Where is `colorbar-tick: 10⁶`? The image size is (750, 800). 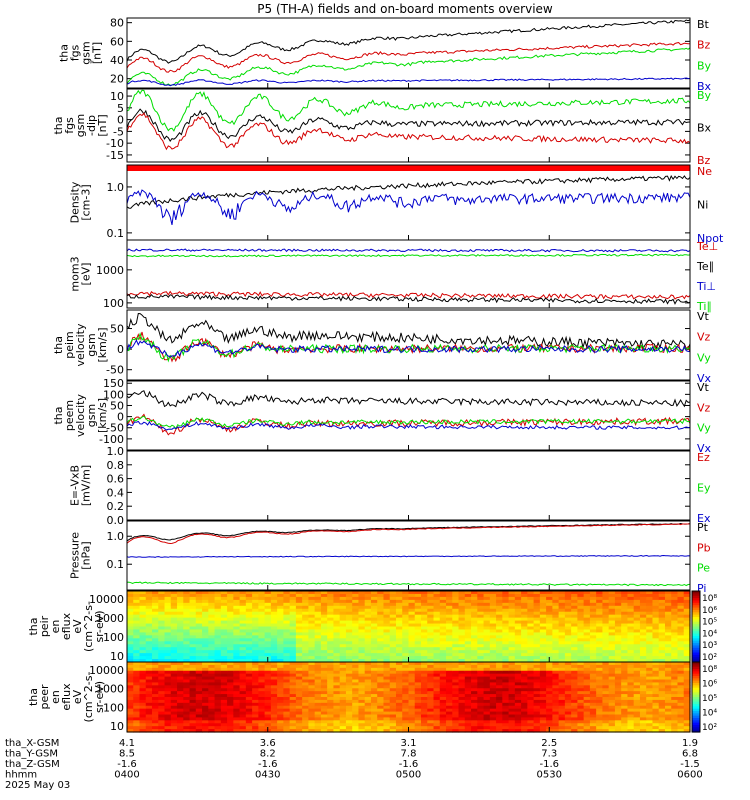 colorbar-tick: 10⁶ is located at coordinates (709, 611).